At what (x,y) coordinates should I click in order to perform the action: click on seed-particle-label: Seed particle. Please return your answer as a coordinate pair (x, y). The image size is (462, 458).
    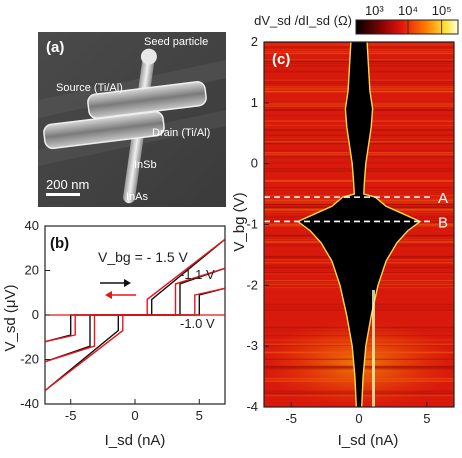
    Looking at the image, I should click on (176, 42).